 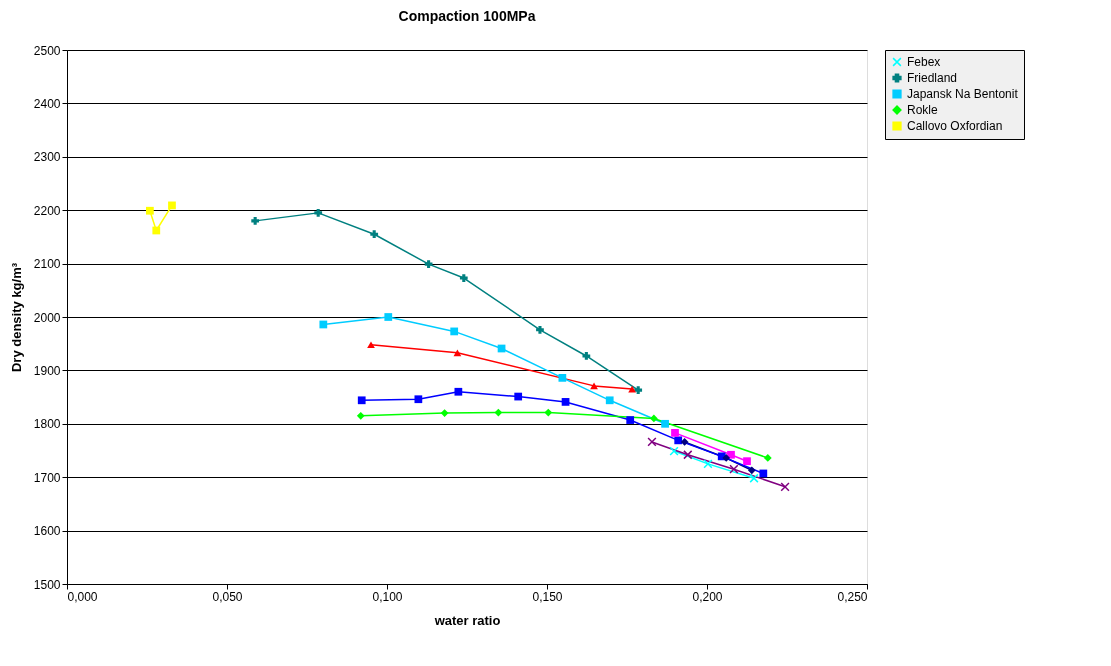 I want to click on y-tick-label: 1700, so click(x=47, y=477).